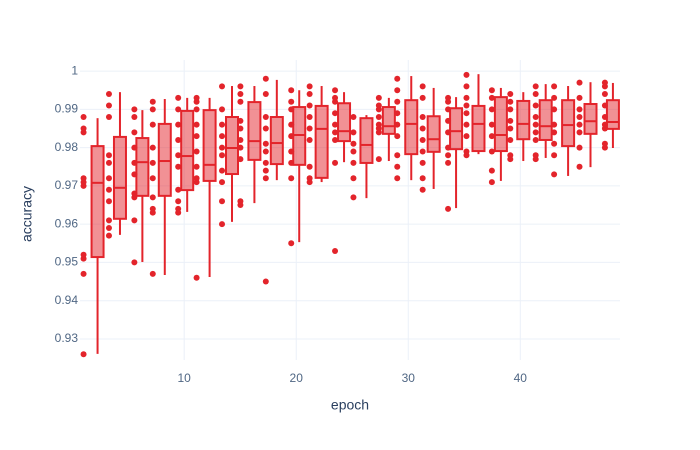  Describe the element at coordinates (67, 338) in the screenshot. I see `y-tick-label: 0.93` at that location.